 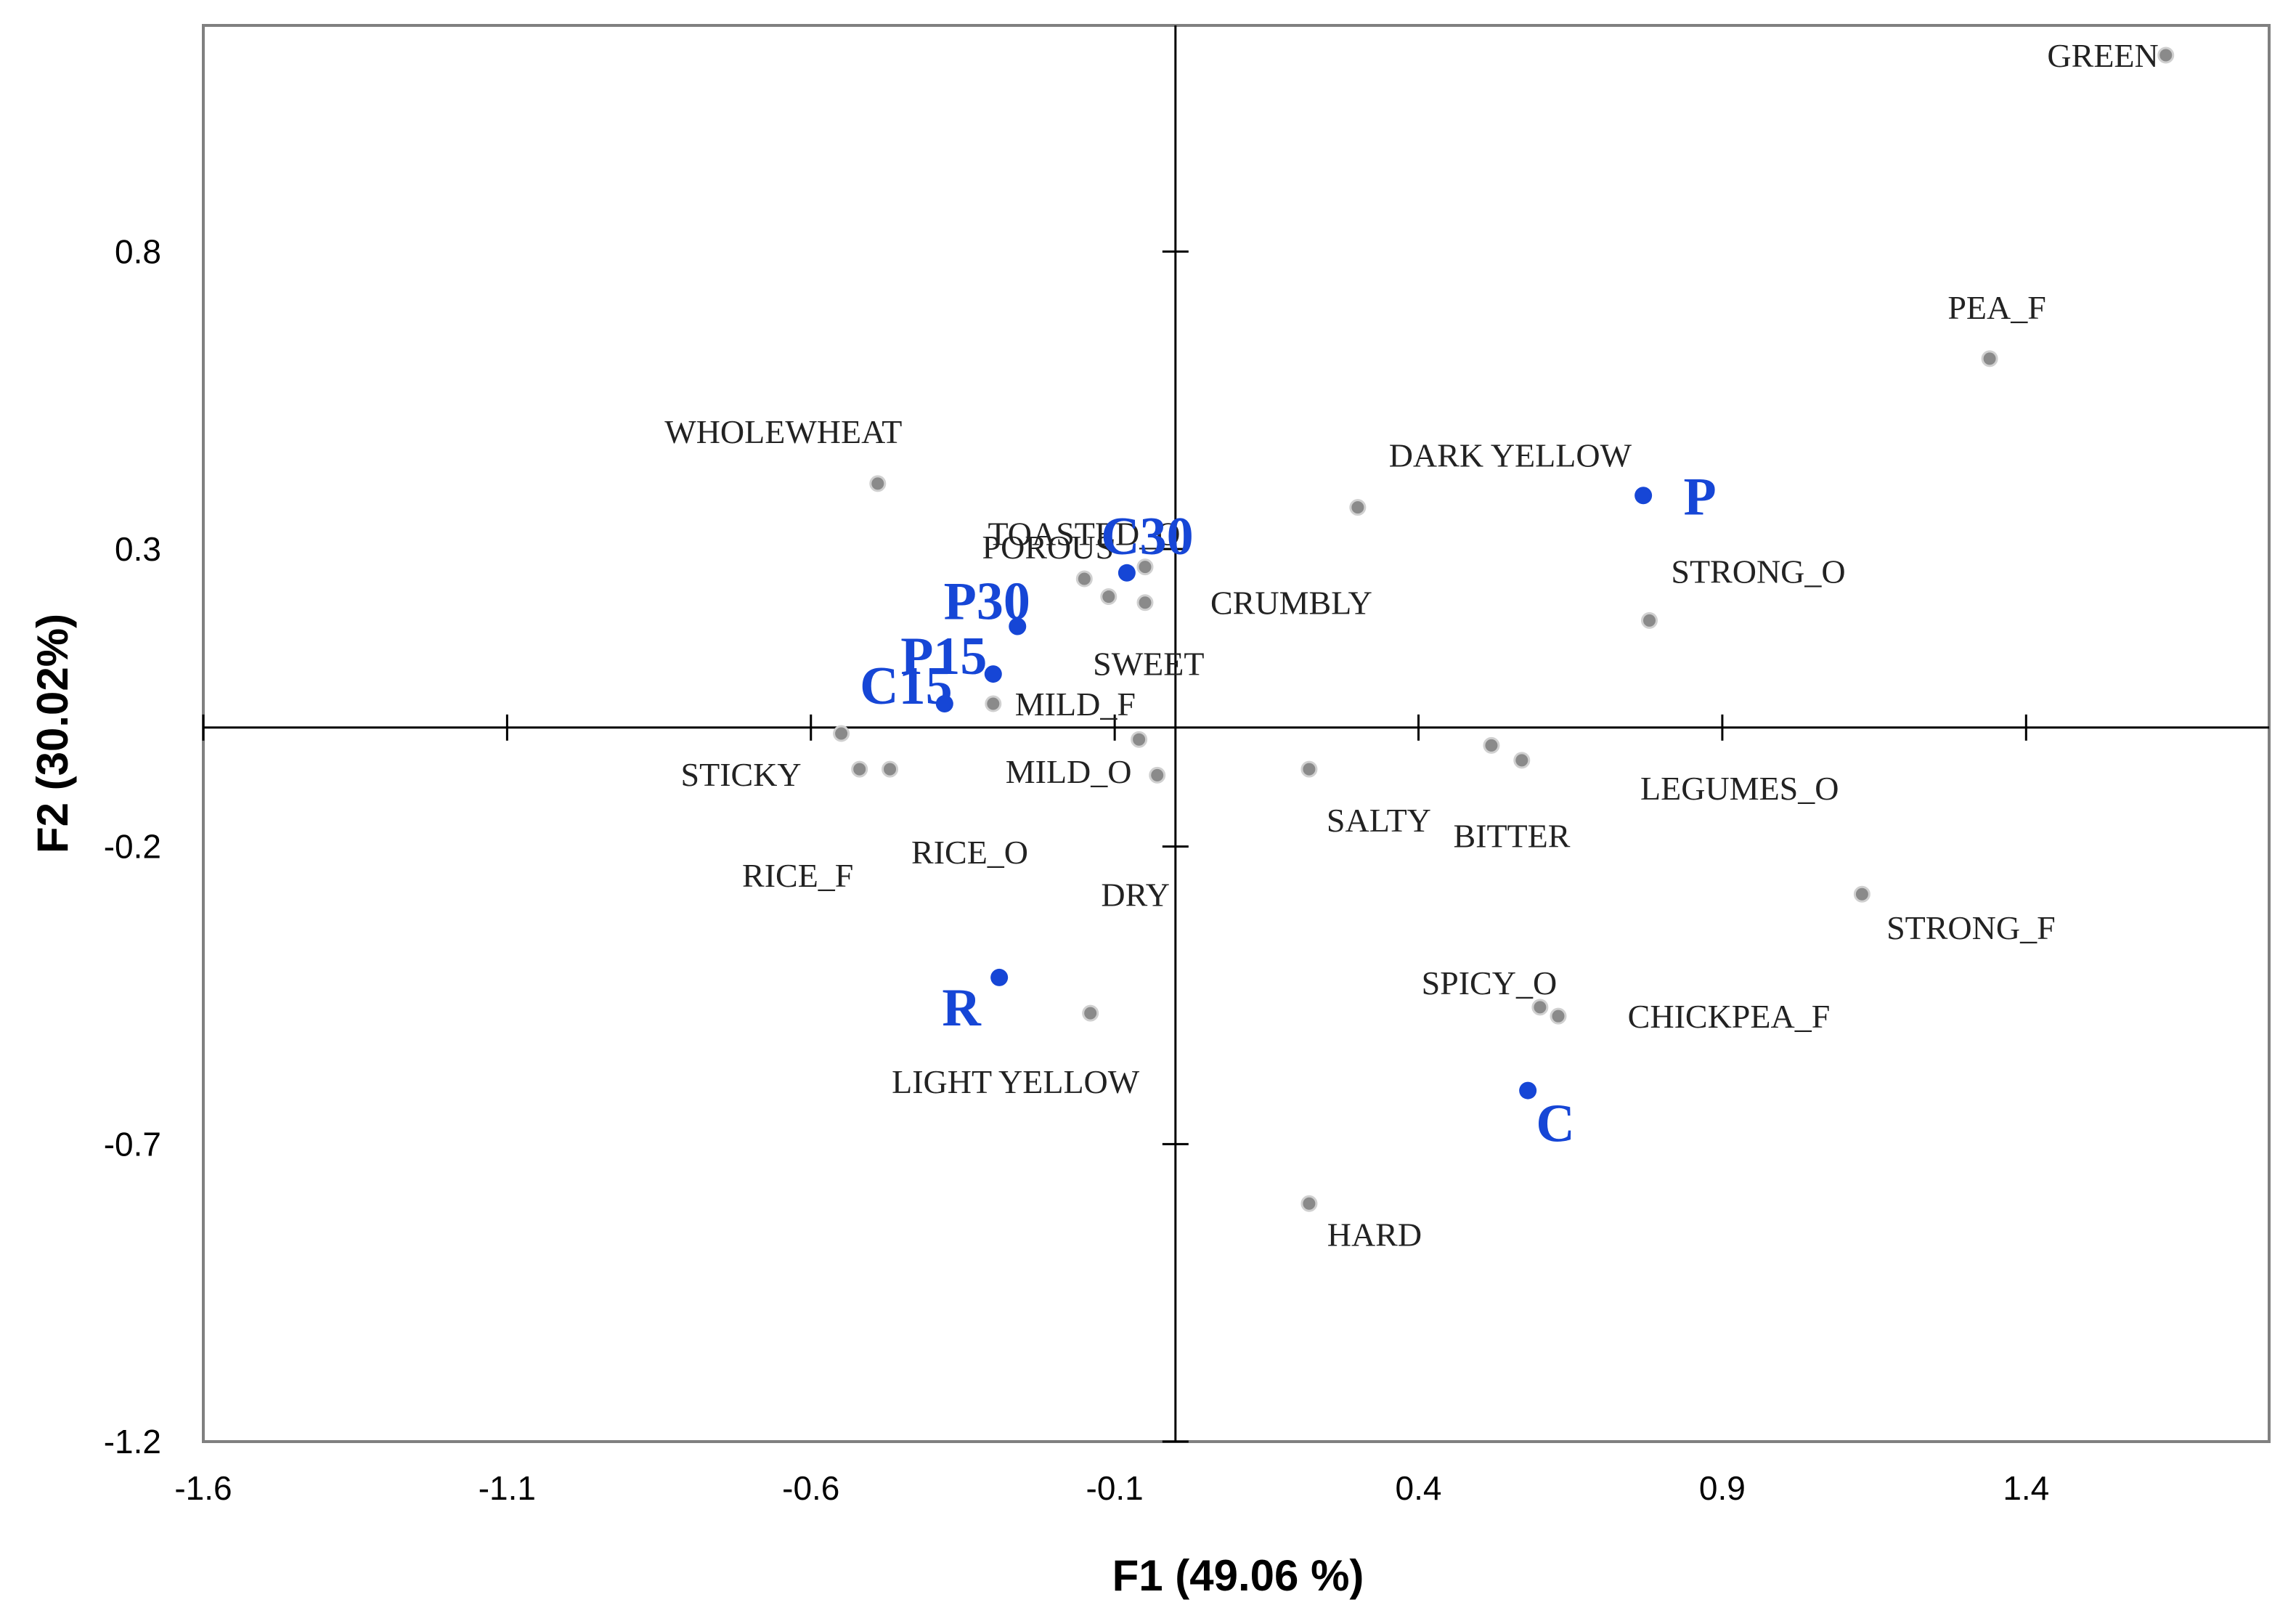 I want to click on attribute-label-toasted-o: TOASTED_O, so click(x=1084, y=534).